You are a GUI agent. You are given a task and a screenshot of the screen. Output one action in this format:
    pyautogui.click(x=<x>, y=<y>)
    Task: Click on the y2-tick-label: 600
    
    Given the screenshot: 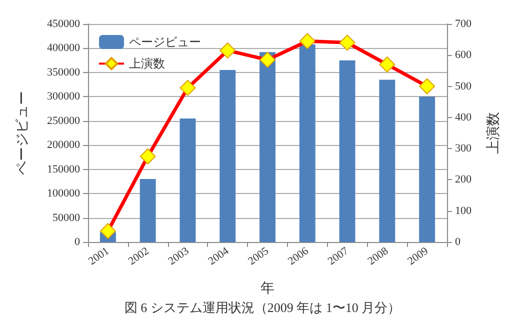 What is the action you would take?
    pyautogui.click(x=463, y=55)
    